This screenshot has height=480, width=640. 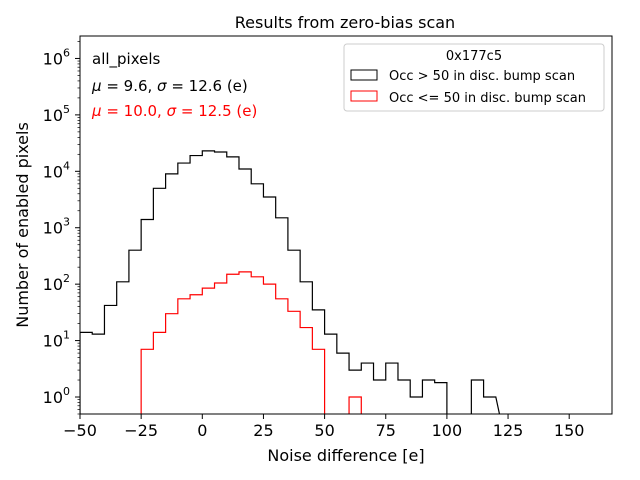 What do you see at coordinates (345, 22) in the screenshot?
I see `chart-title: Results from zero-bias scan` at bounding box center [345, 22].